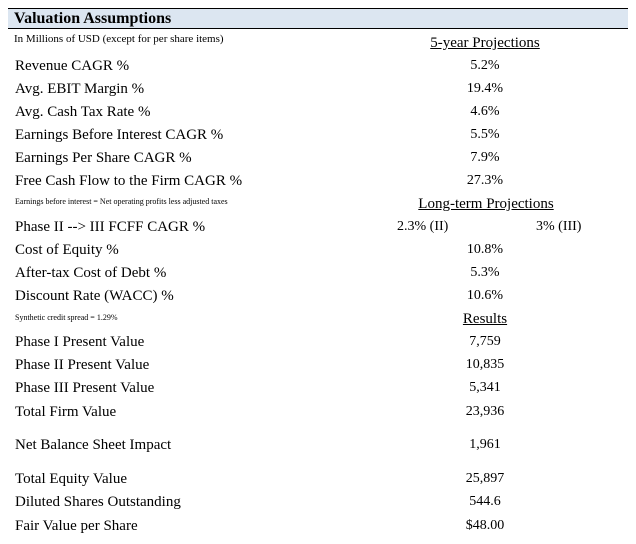 Image resolution: width=636 pixels, height=544 pixels. I want to click on row-label: Phase III Present Value, so click(85, 388).